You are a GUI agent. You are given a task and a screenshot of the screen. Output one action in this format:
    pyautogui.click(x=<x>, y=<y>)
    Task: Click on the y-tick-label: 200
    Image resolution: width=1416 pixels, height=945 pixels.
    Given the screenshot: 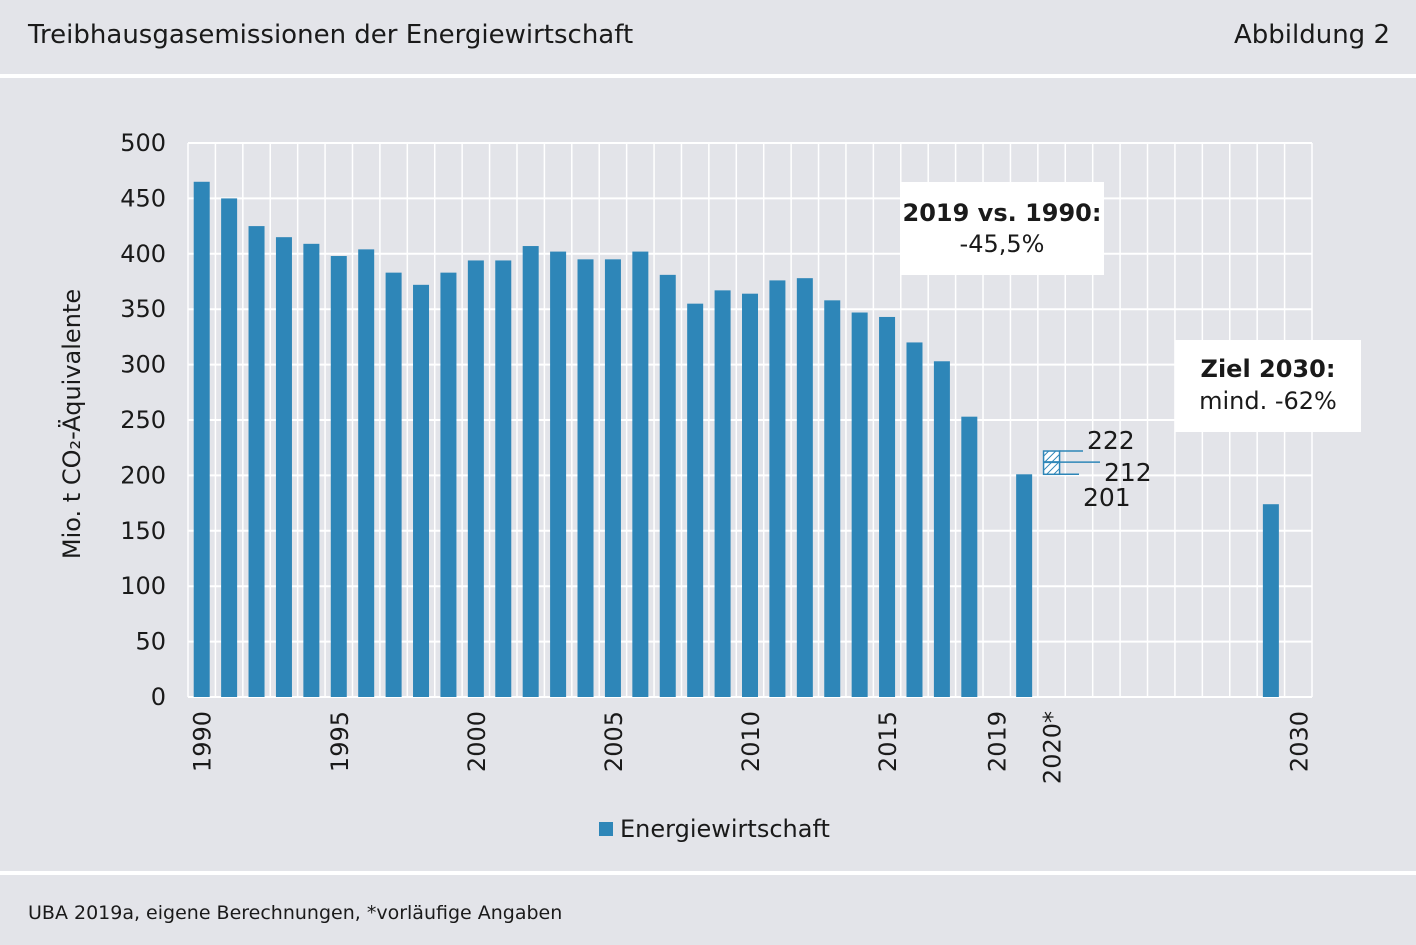 What is the action you would take?
    pyautogui.click(x=143, y=475)
    